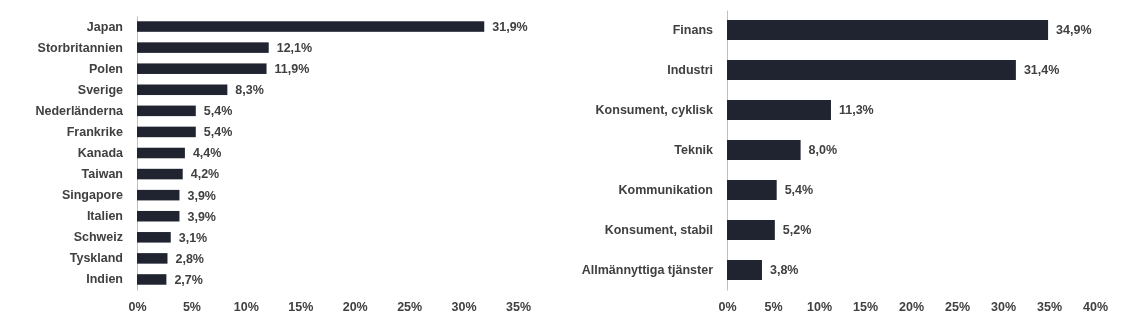  Describe the element at coordinates (823, 150) in the screenshot. I see `data-label: 8,0%` at that location.